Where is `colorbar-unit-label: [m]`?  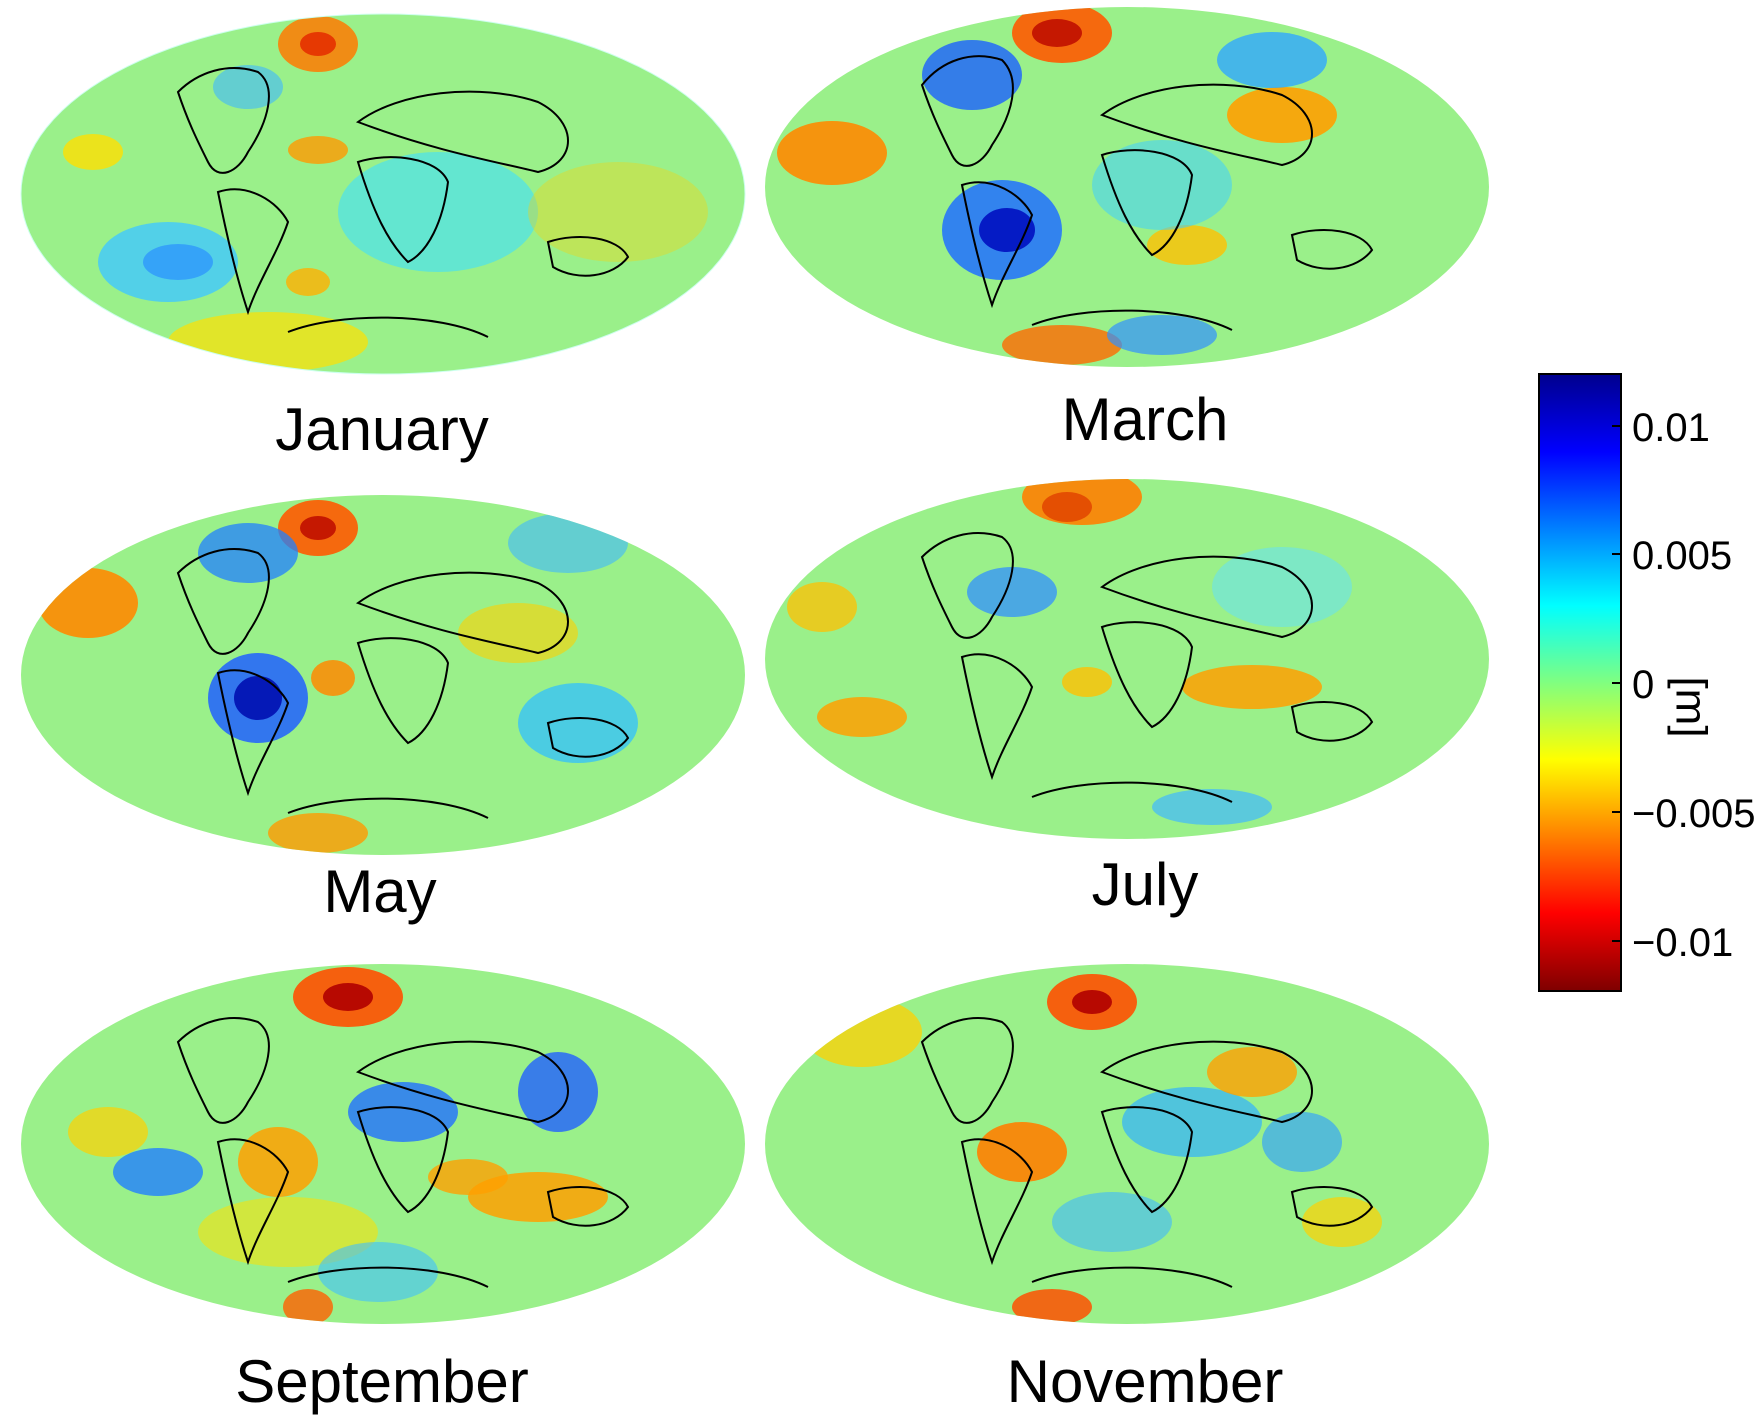 colorbar-unit-label: [m] is located at coordinates (1691, 707).